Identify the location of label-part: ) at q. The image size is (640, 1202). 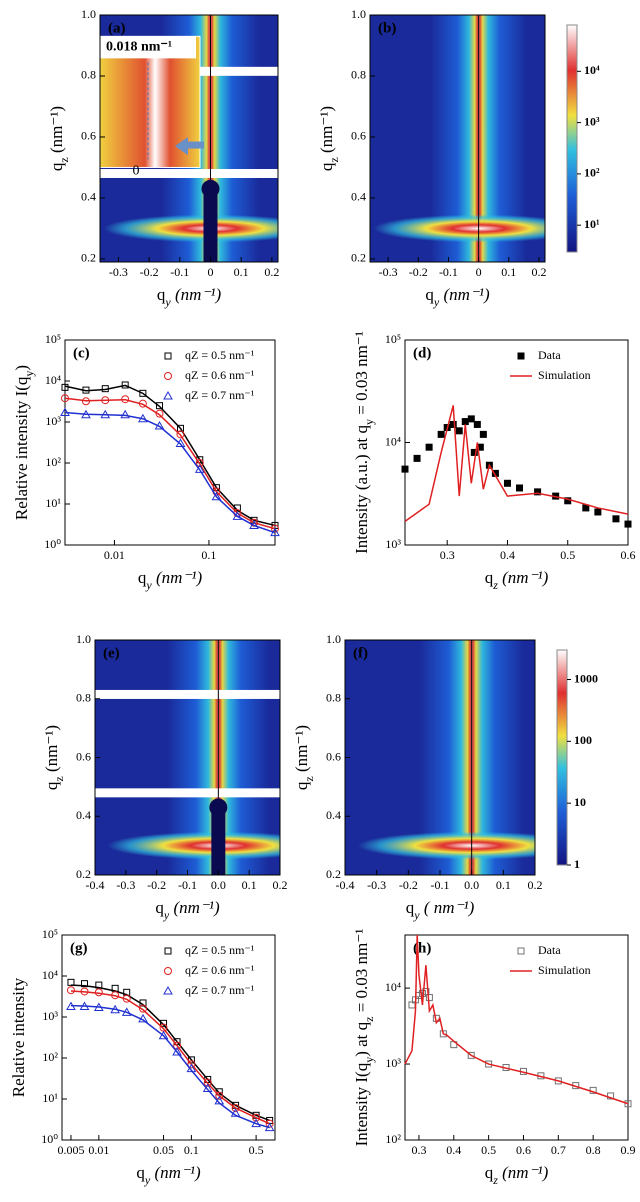
(361, 1038).